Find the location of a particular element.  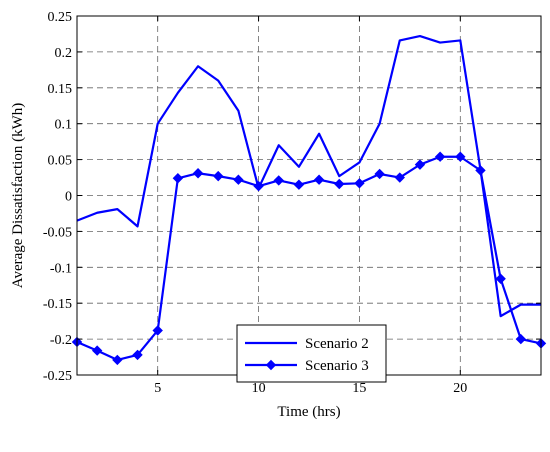

x-tick-label: 10 is located at coordinates (259, 388).